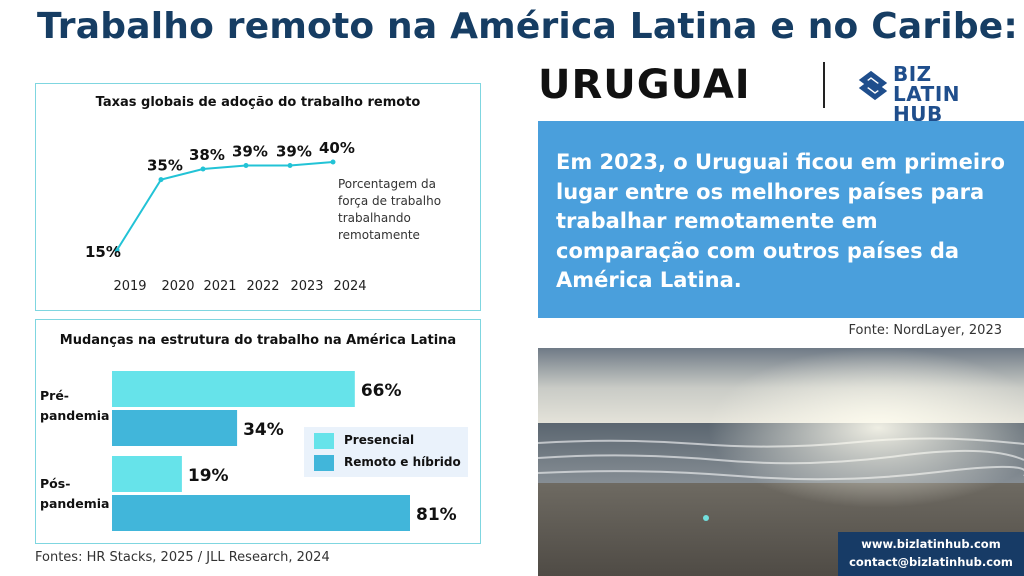  What do you see at coordinates (284, 451) in the screenshot?
I see `work-structure-bar-chart: 66% 34% 19% 81%` at bounding box center [284, 451].